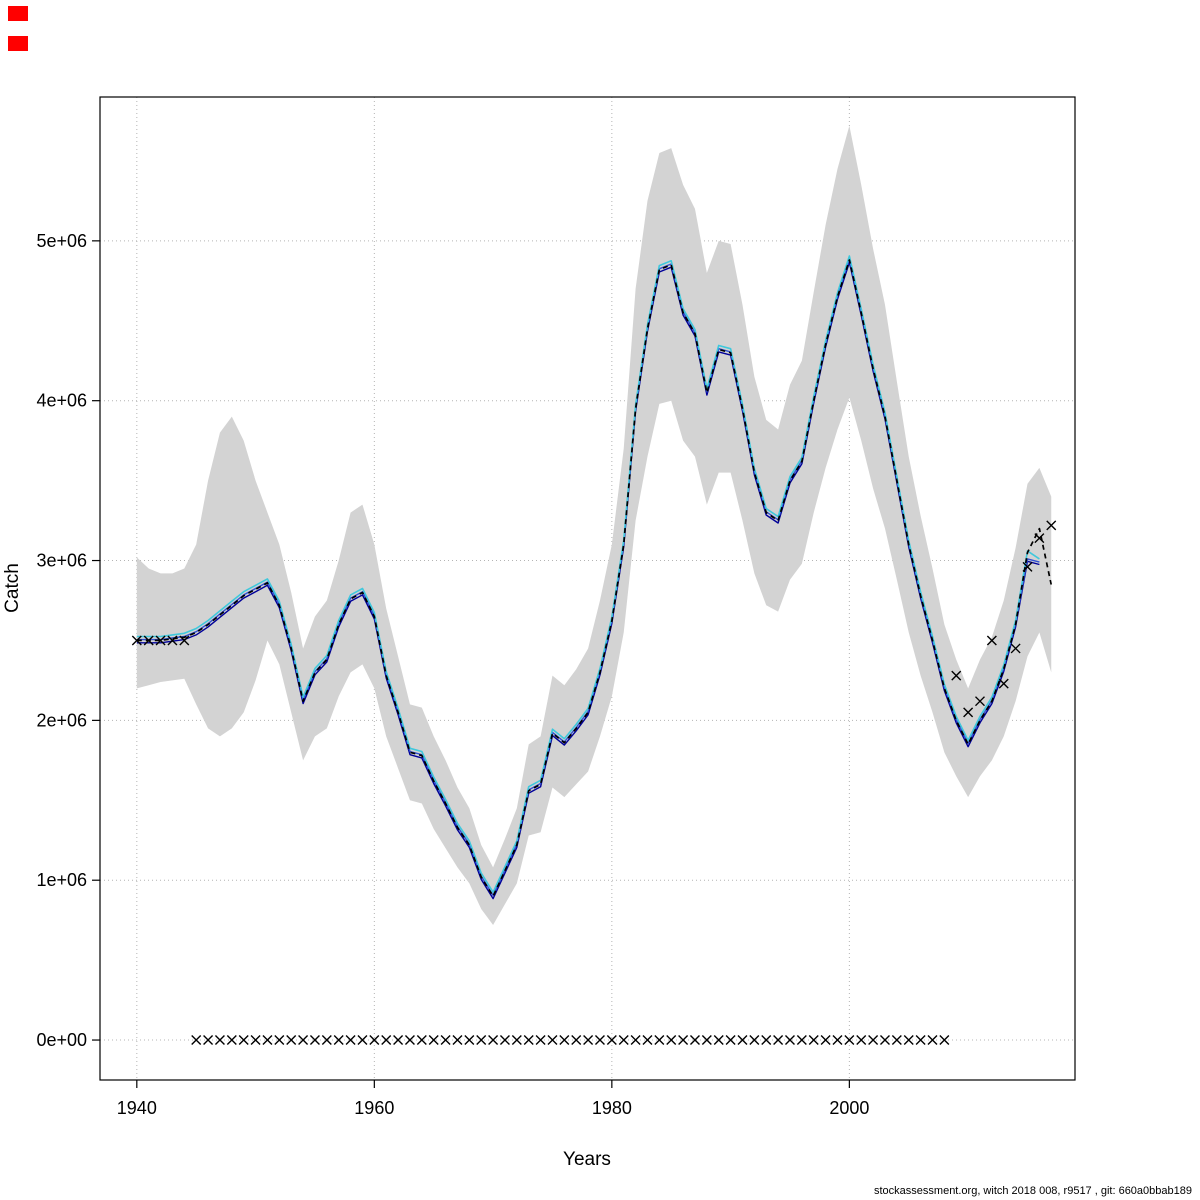 The height and width of the screenshot is (1200, 1200). I want to click on y-tick-label: 5e+06, so click(61, 241).